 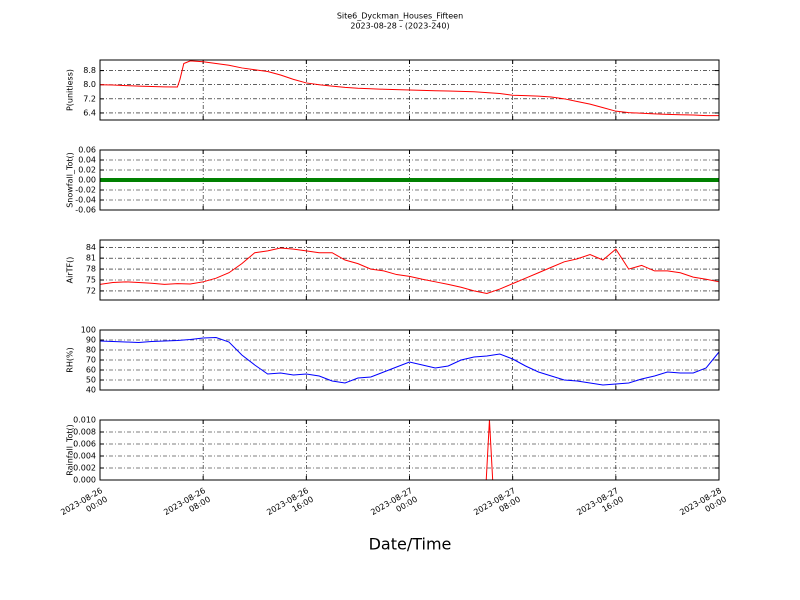 I want to click on y-tick-label: 90, so click(x=91, y=340).